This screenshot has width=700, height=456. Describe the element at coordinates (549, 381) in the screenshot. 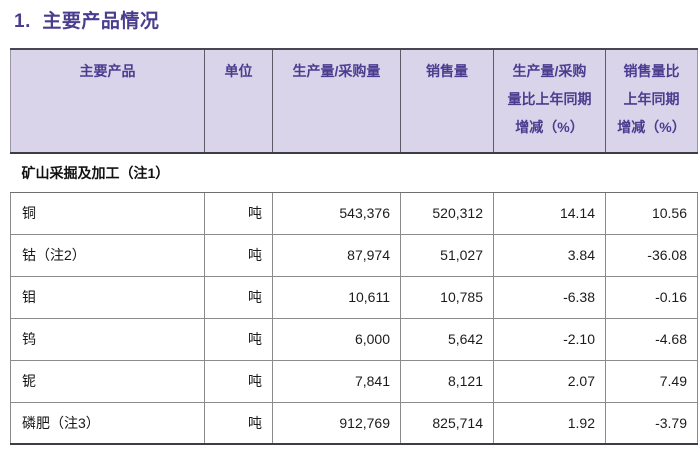

I see `cell-production-yoy: 2.07` at that location.